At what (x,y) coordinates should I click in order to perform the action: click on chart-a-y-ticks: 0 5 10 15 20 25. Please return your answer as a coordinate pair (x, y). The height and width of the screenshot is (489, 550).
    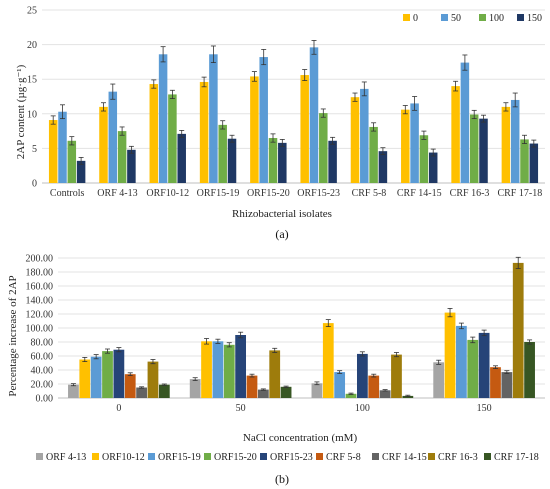
    Looking at the image, I should click on (32, 98).